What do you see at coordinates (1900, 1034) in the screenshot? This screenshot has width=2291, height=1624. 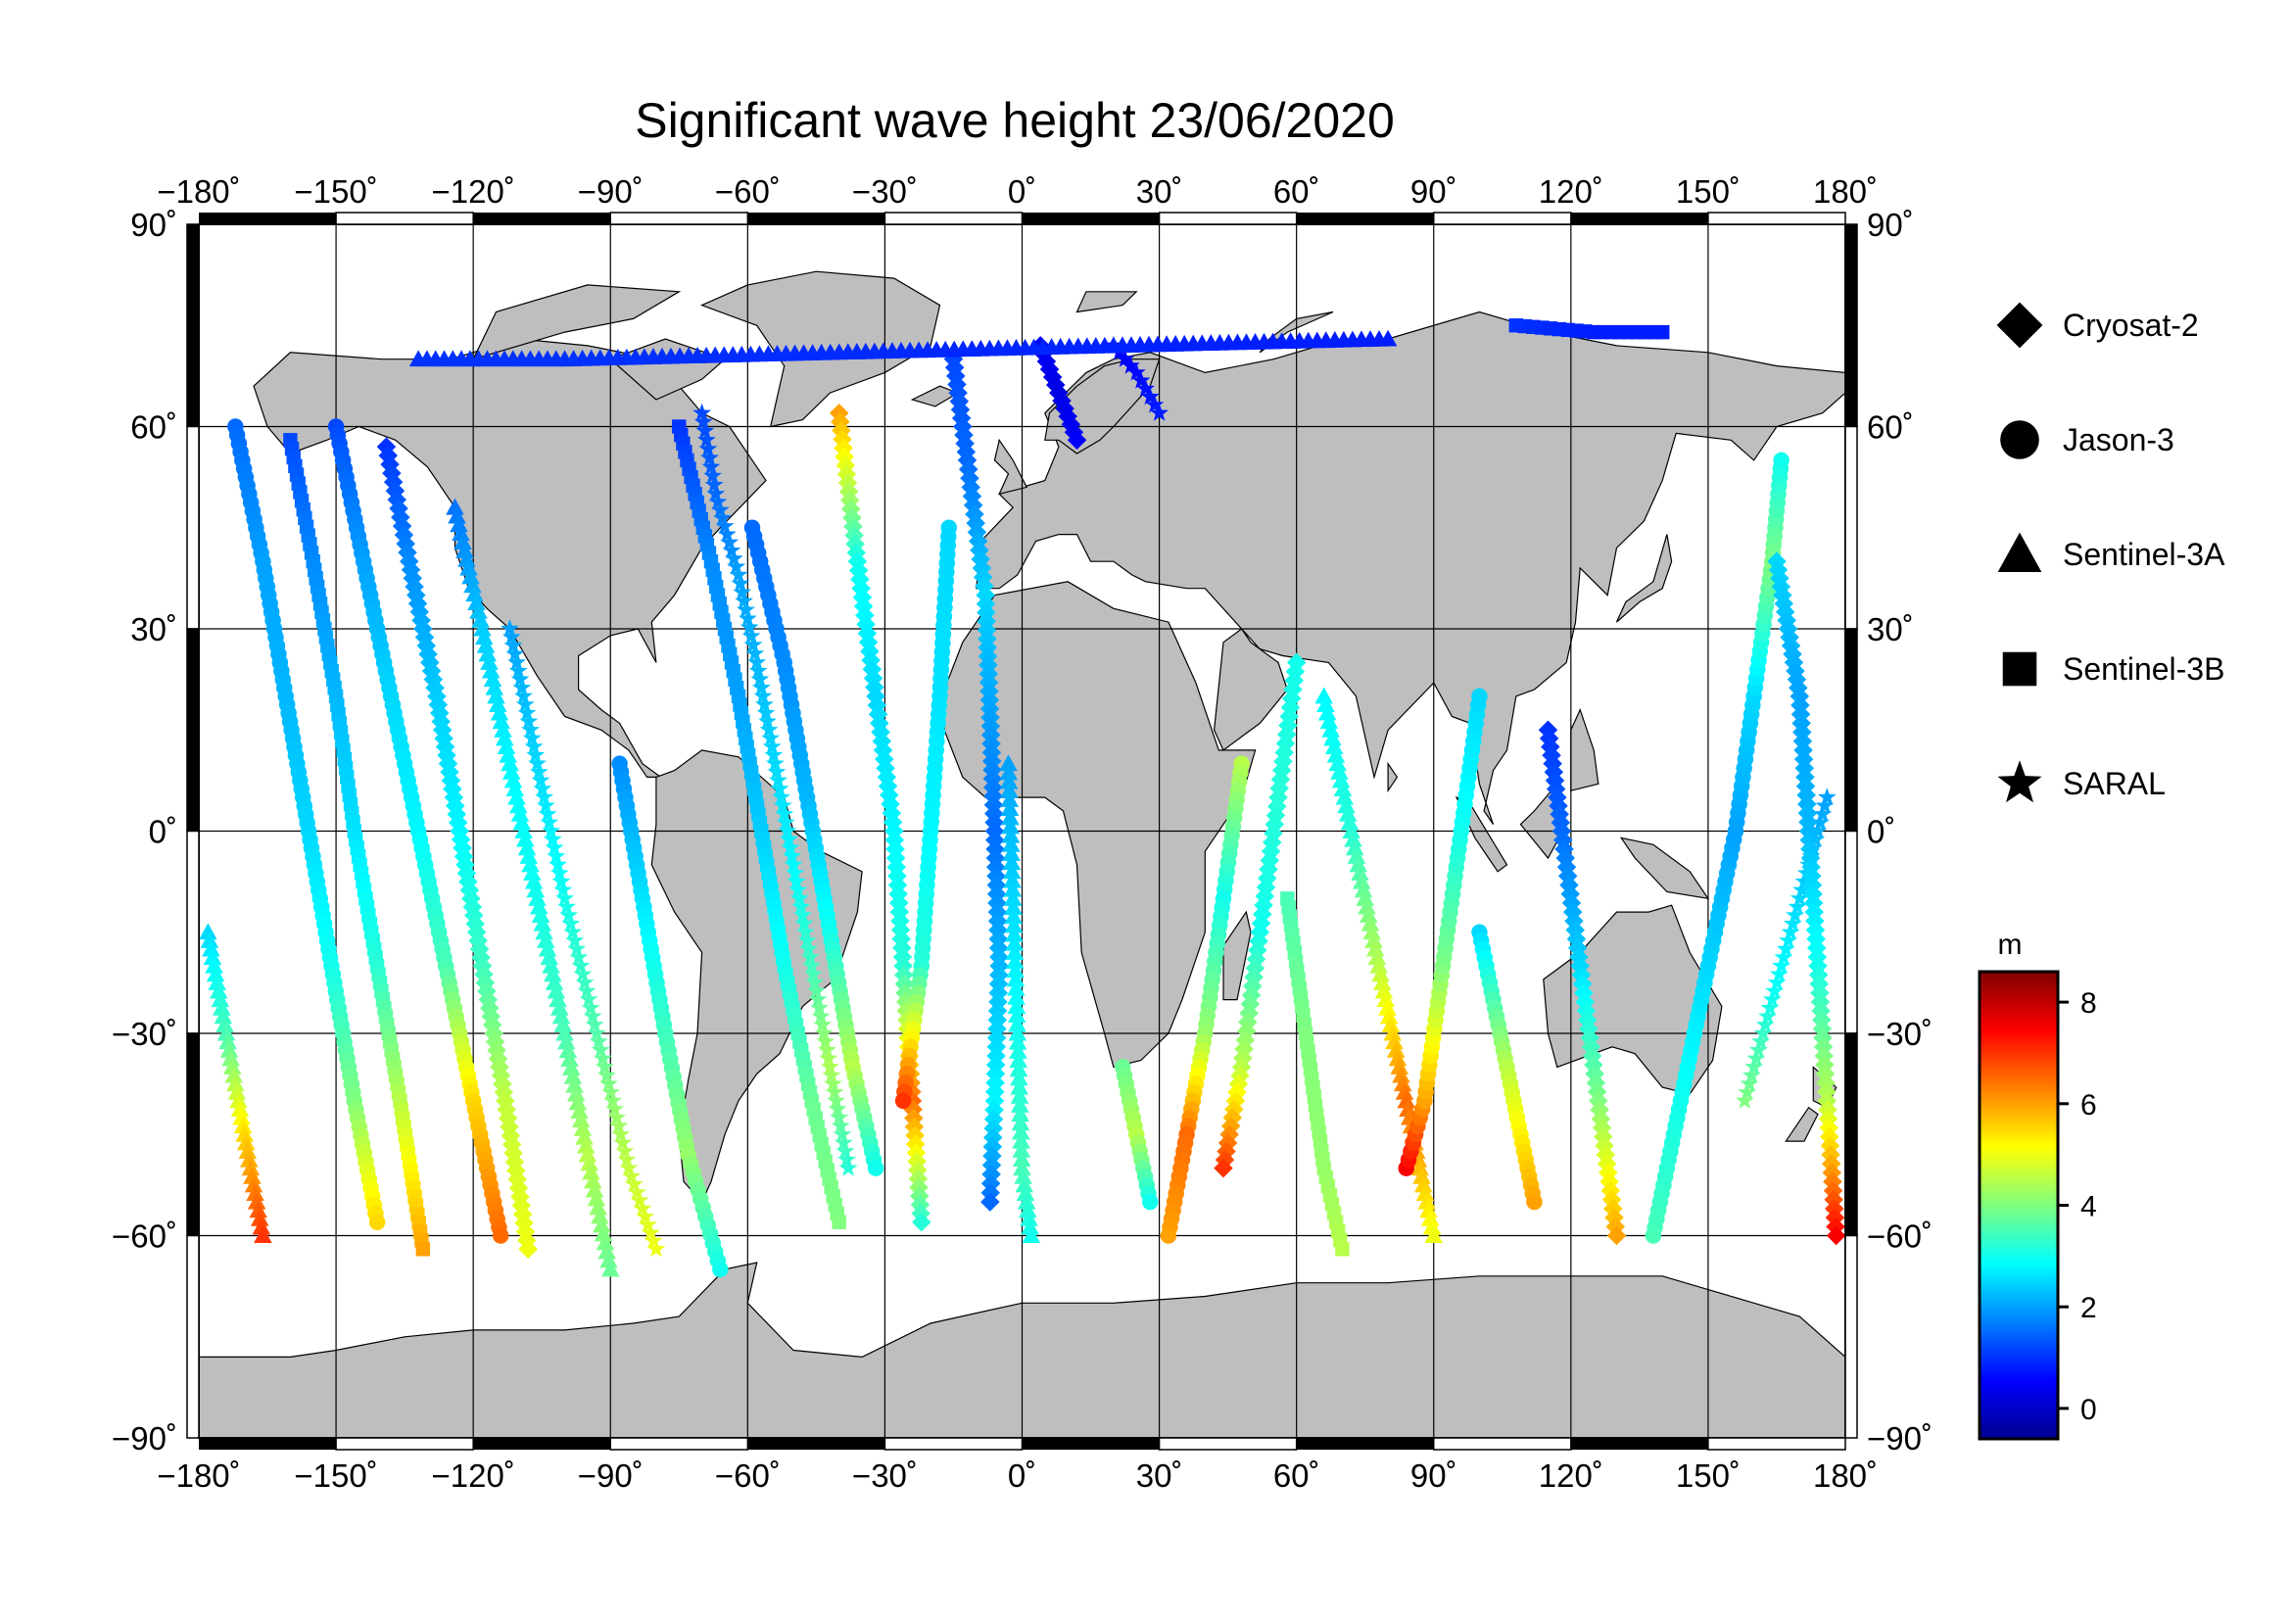 I see `lat-tick-label: −30˚` at bounding box center [1900, 1034].